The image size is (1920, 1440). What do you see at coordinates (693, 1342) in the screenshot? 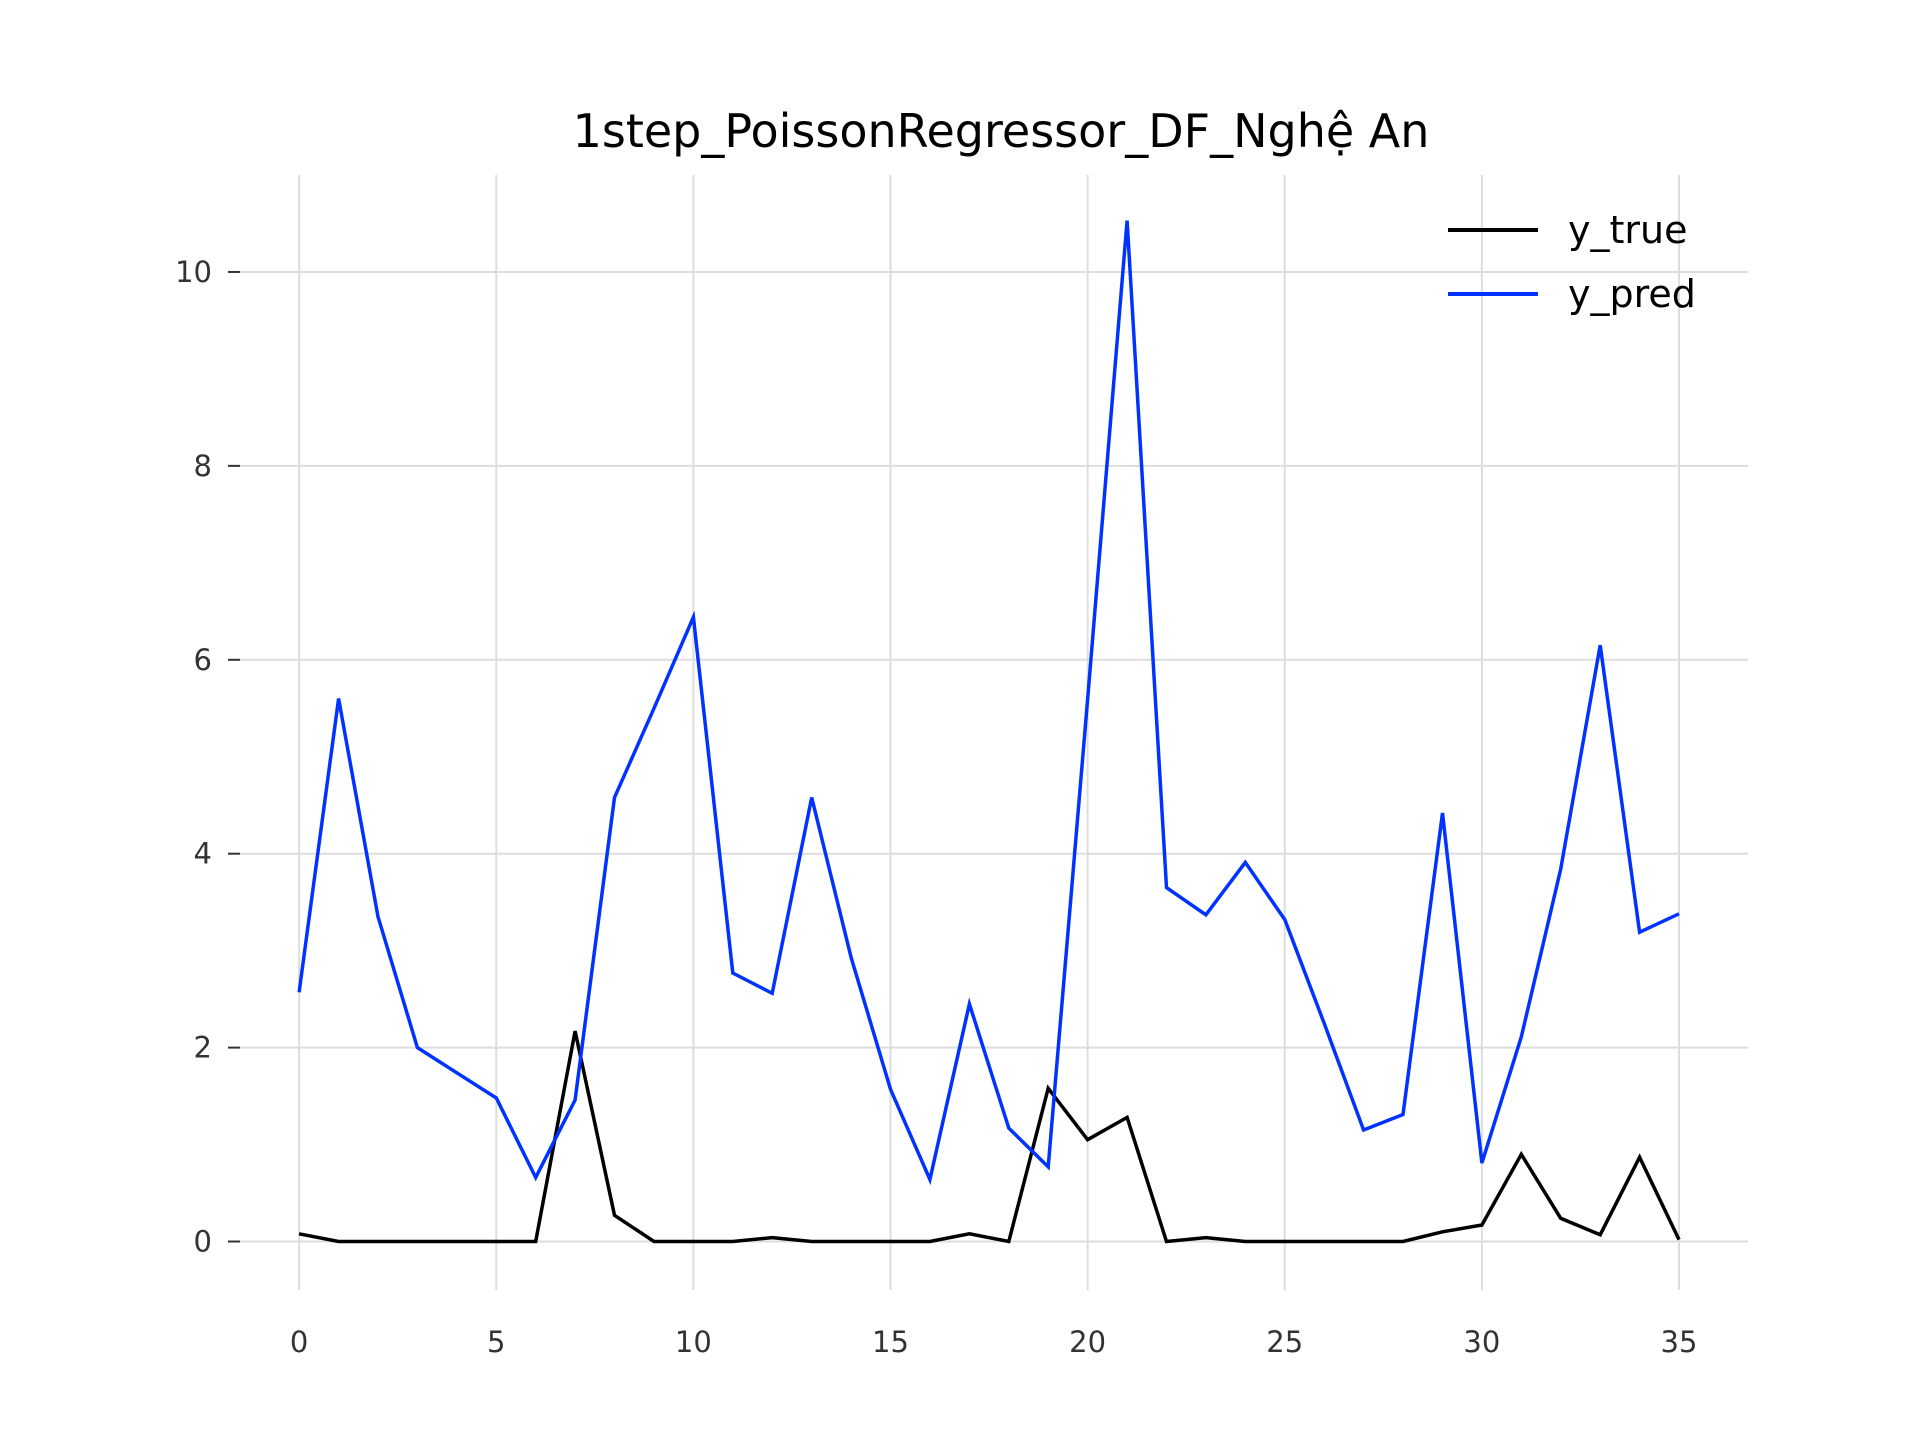
I see `x-tick-label: 10` at bounding box center [693, 1342].